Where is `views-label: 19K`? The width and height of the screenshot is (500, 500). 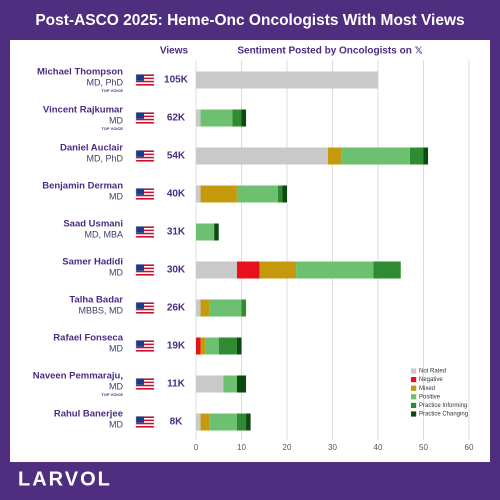
views-label: 19K is located at coordinates (176, 346).